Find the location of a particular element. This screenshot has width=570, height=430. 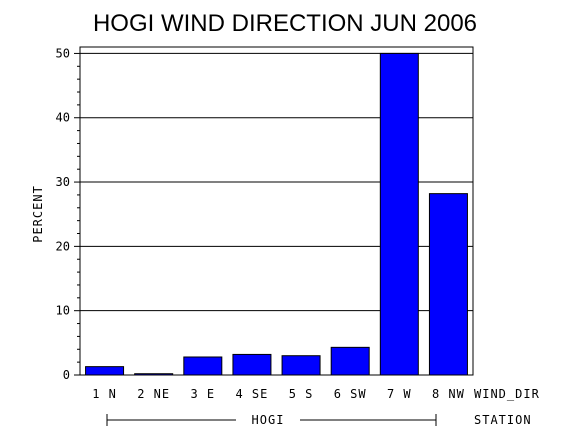

y-ticks: 0 10 20 30 40 50 is located at coordinates (68, 214).